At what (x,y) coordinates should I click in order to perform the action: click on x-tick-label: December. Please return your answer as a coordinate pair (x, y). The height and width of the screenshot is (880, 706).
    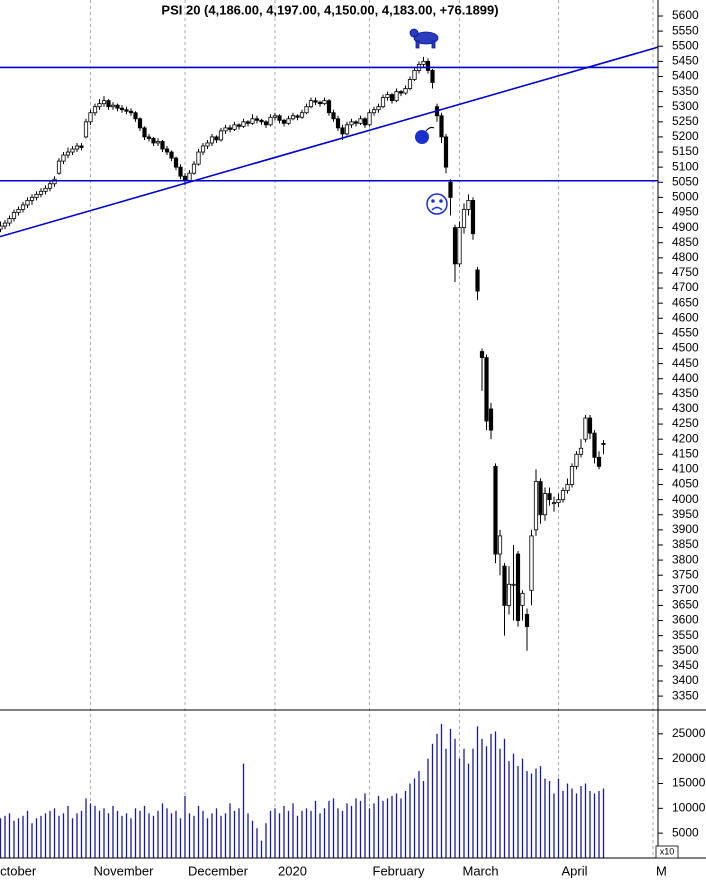
    Looking at the image, I should click on (218, 870).